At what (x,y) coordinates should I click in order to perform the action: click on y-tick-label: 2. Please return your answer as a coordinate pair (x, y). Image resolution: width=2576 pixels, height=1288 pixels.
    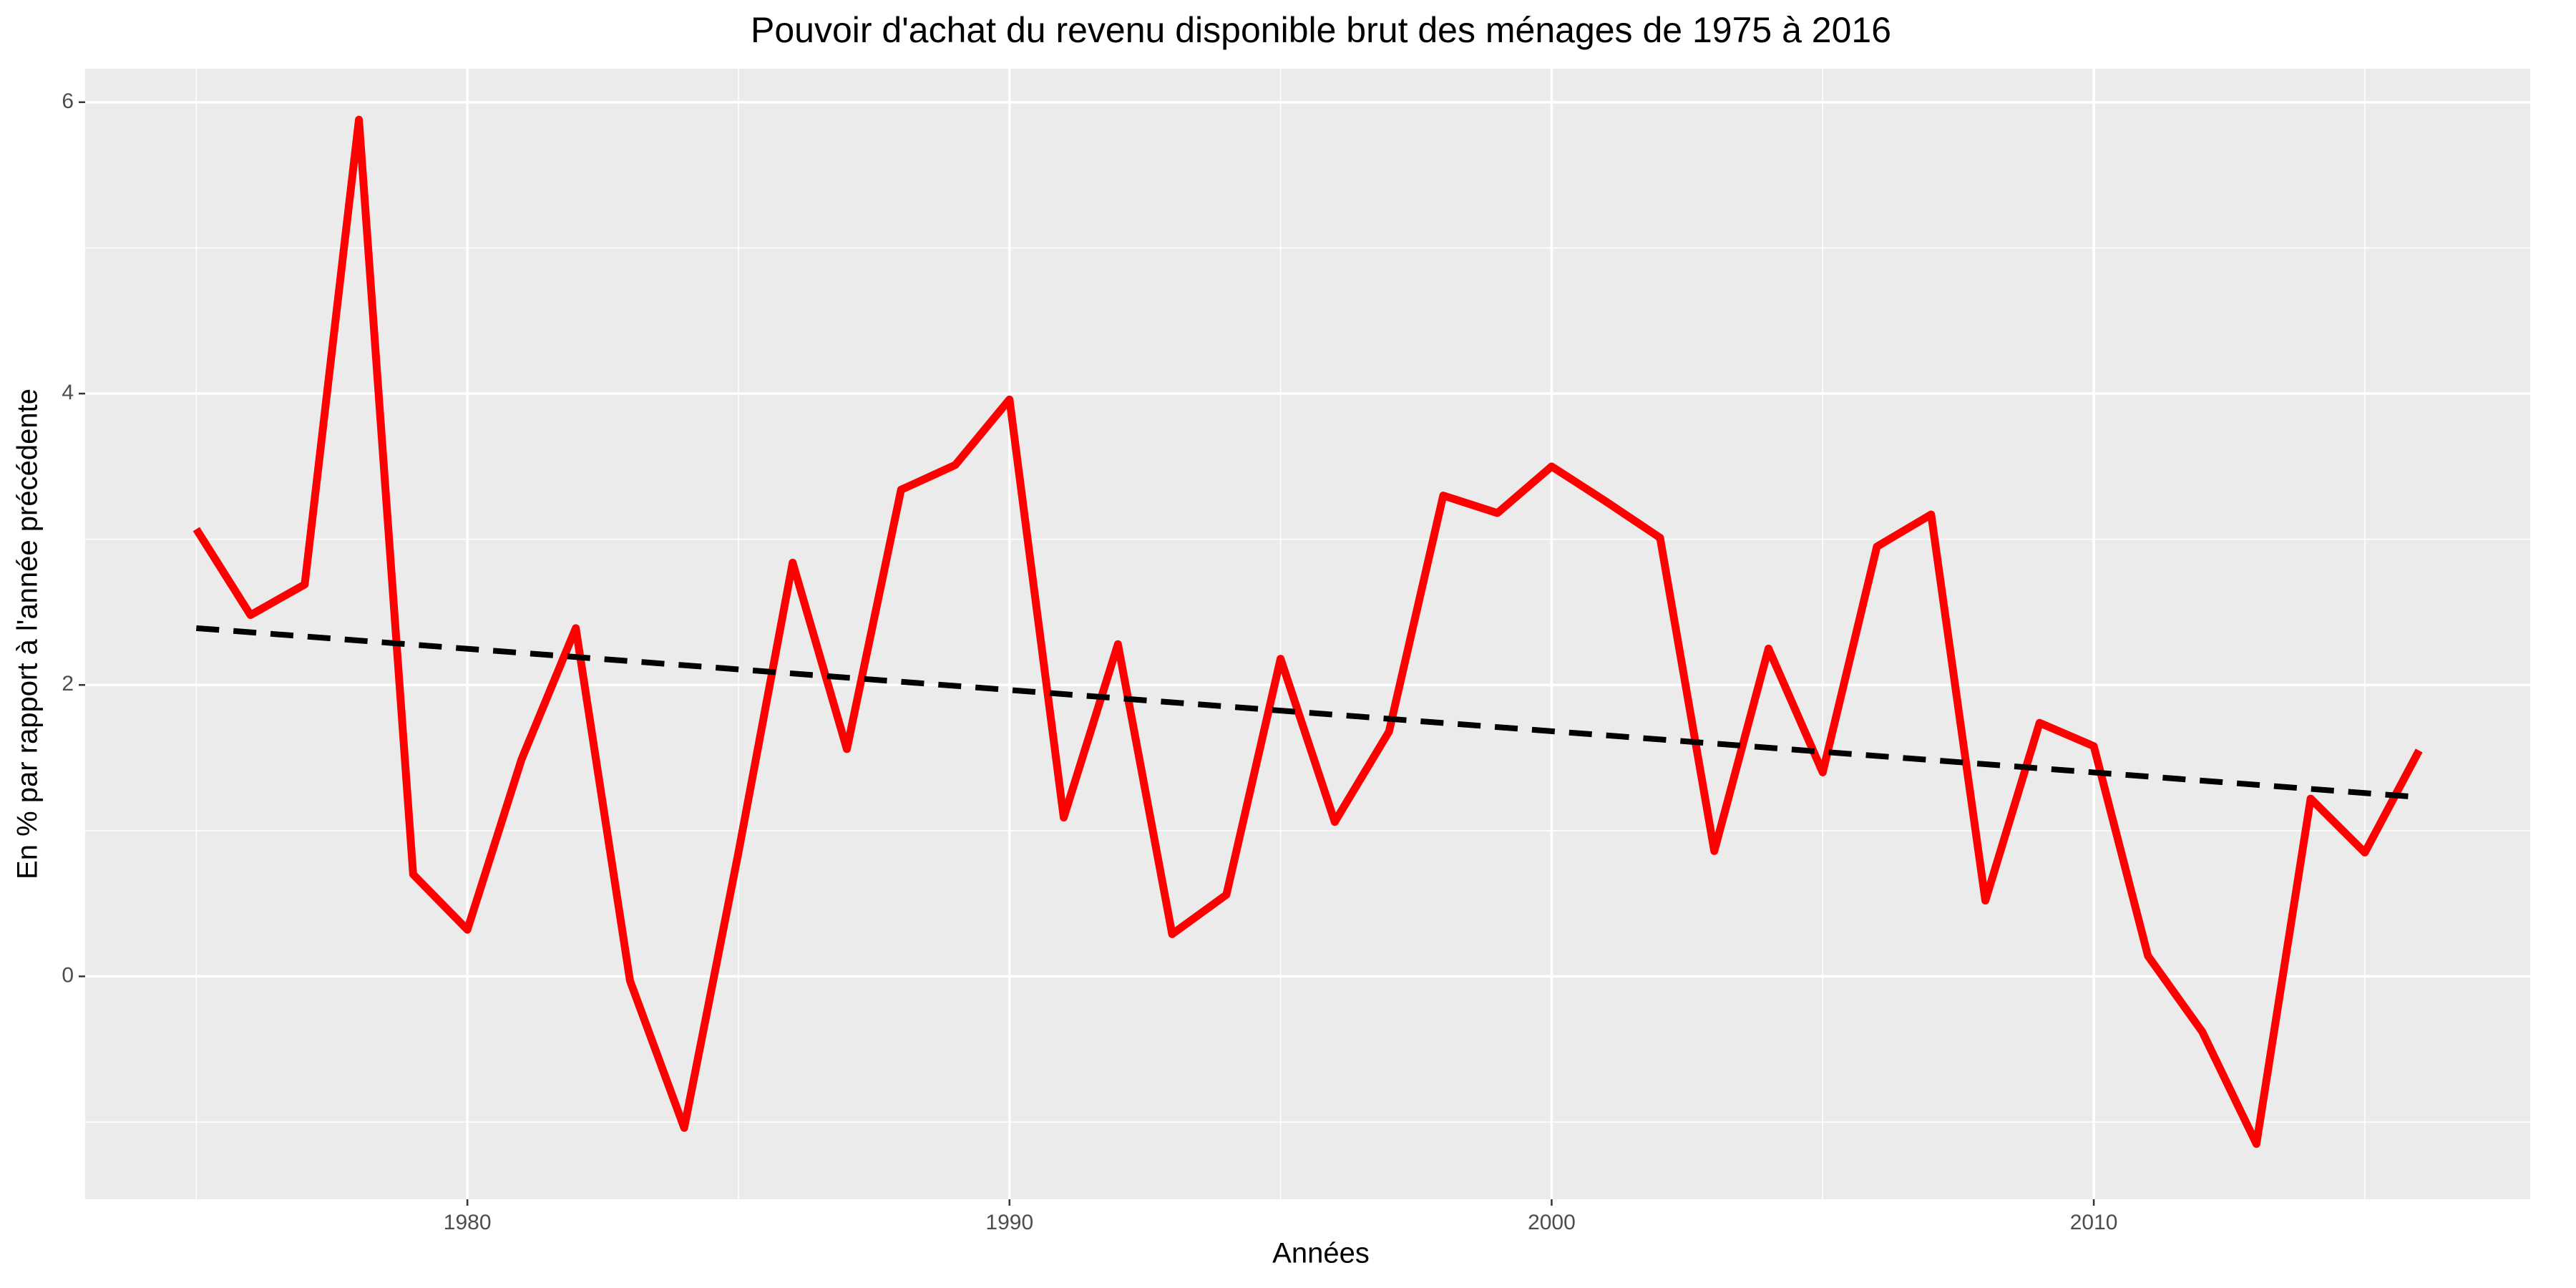
    Looking at the image, I should click on (68, 684).